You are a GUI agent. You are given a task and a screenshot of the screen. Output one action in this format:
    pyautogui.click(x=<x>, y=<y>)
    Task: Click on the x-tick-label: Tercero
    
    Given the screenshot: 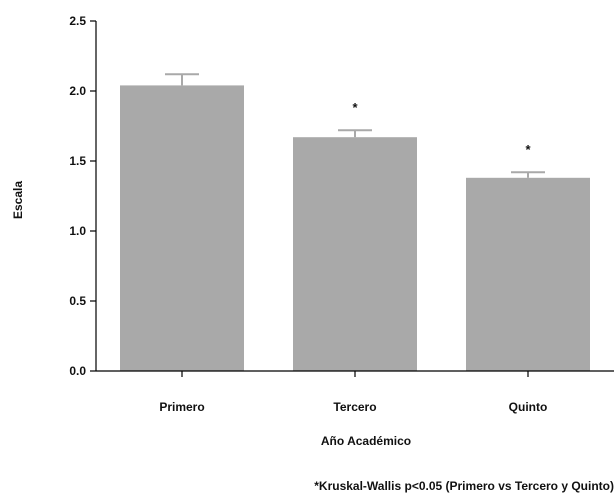 What is the action you would take?
    pyautogui.click(x=354, y=407)
    